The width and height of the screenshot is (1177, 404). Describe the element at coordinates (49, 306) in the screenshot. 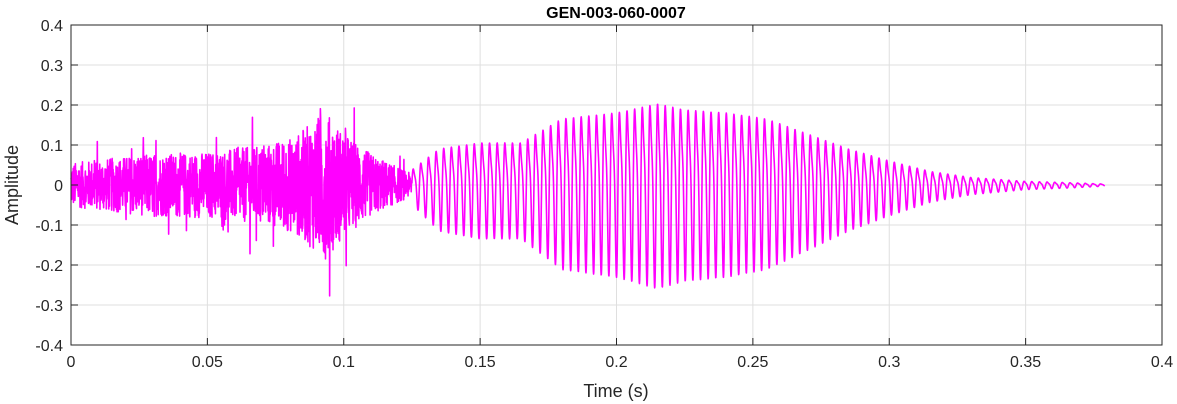

I see `y-tick-label: -0.3` at that location.